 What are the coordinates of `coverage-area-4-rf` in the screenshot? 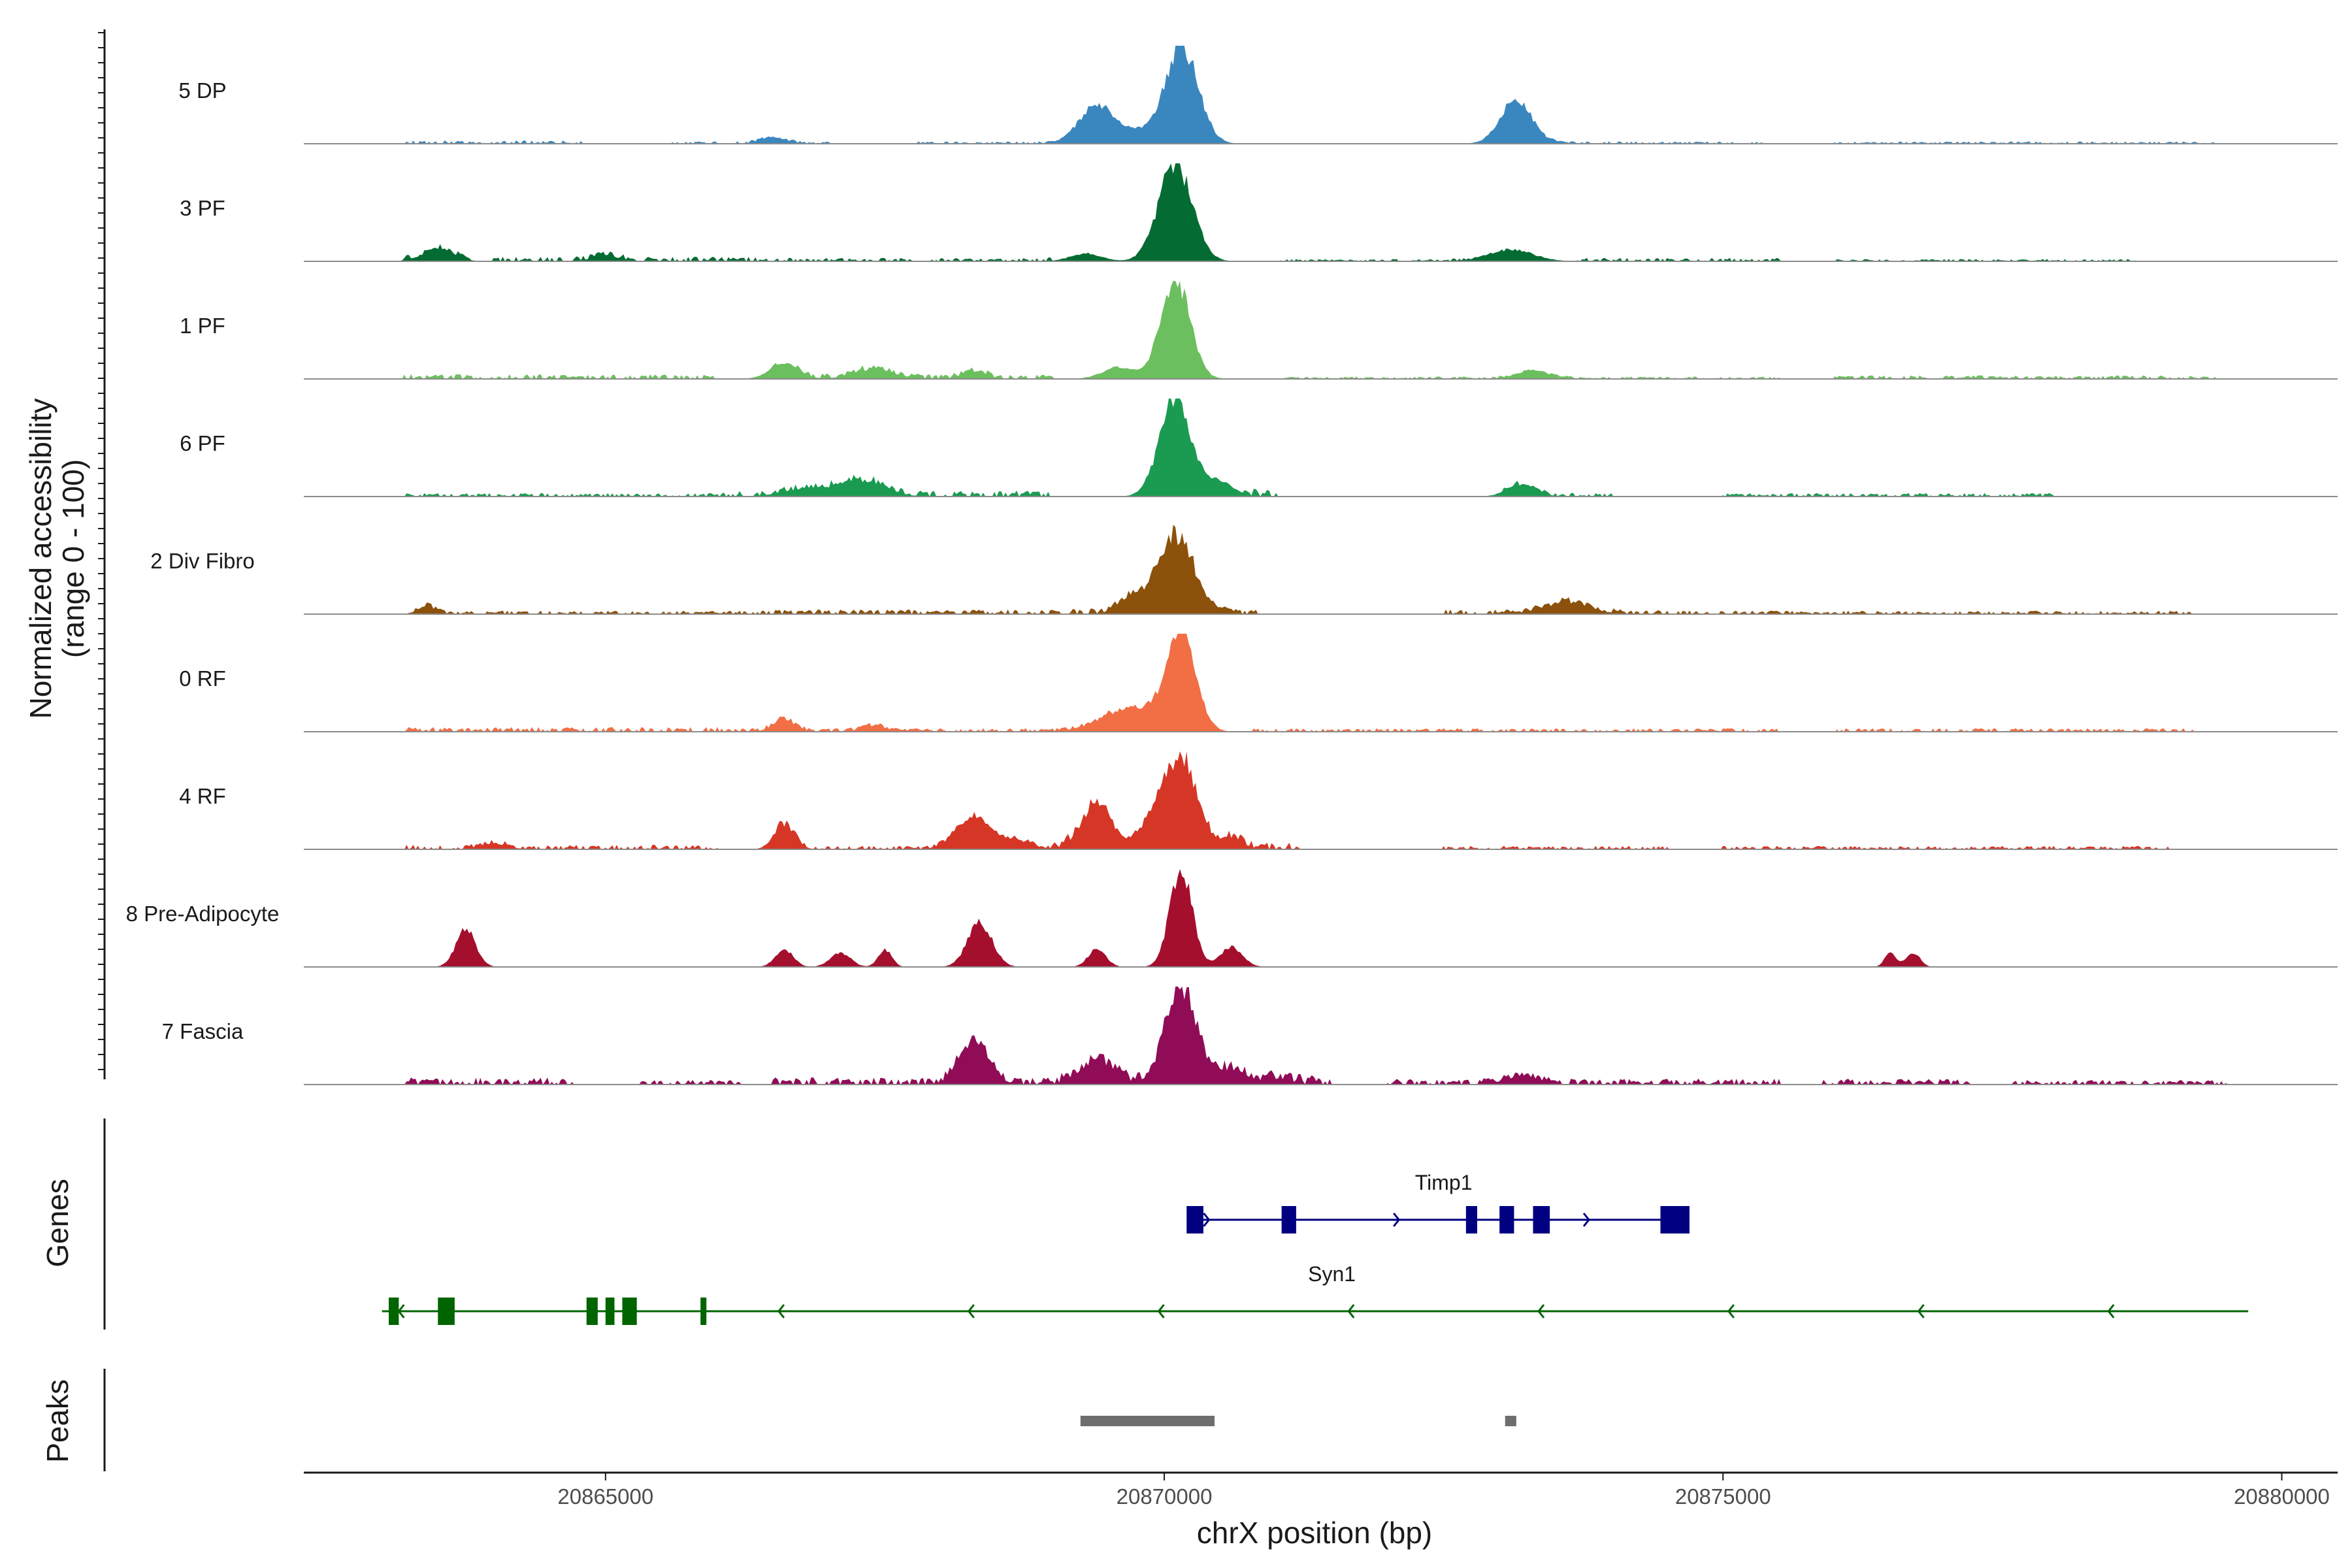 It's located at (1321, 800).